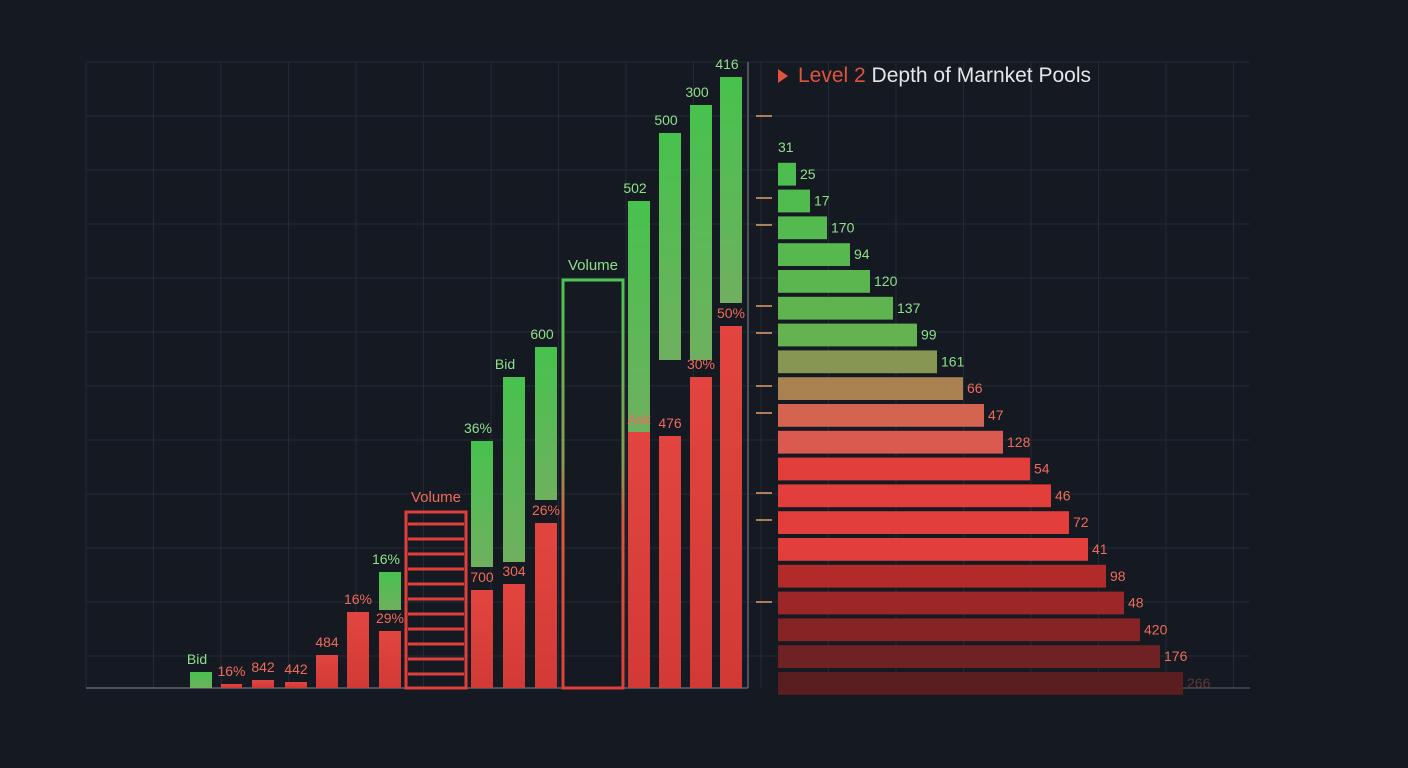 This screenshot has height=768, width=1408. I want to click on depth-row-label: 99, so click(929, 335).